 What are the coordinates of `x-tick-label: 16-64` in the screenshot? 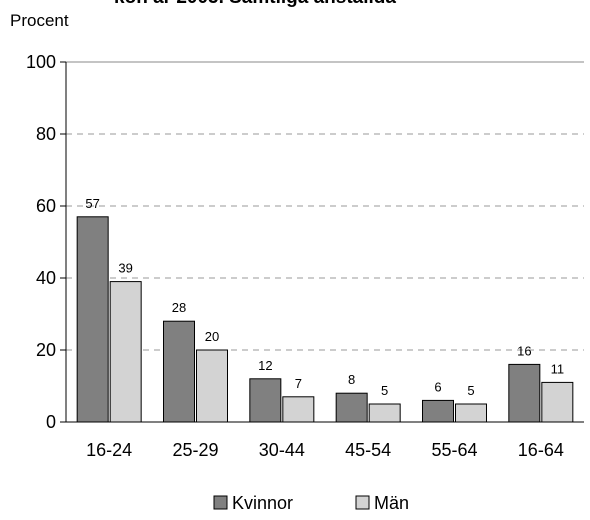 It's located at (541, 450).